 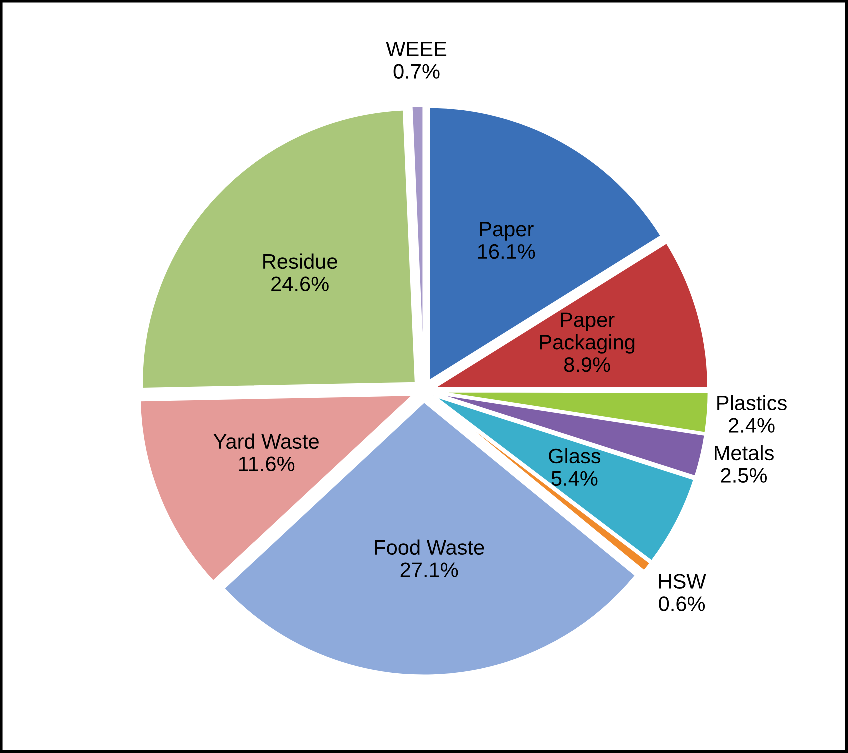 I want to click on slice-label: Paper, so click(x=507, y=231).